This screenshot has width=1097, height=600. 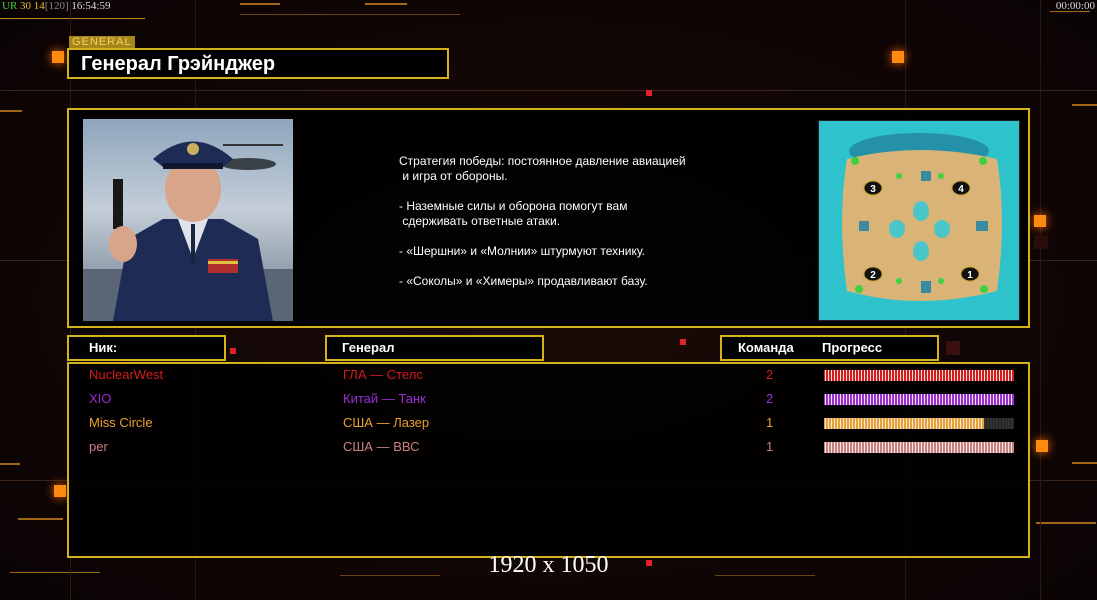 I want to click on start-position-1: 1, so click(x=970, y=275).